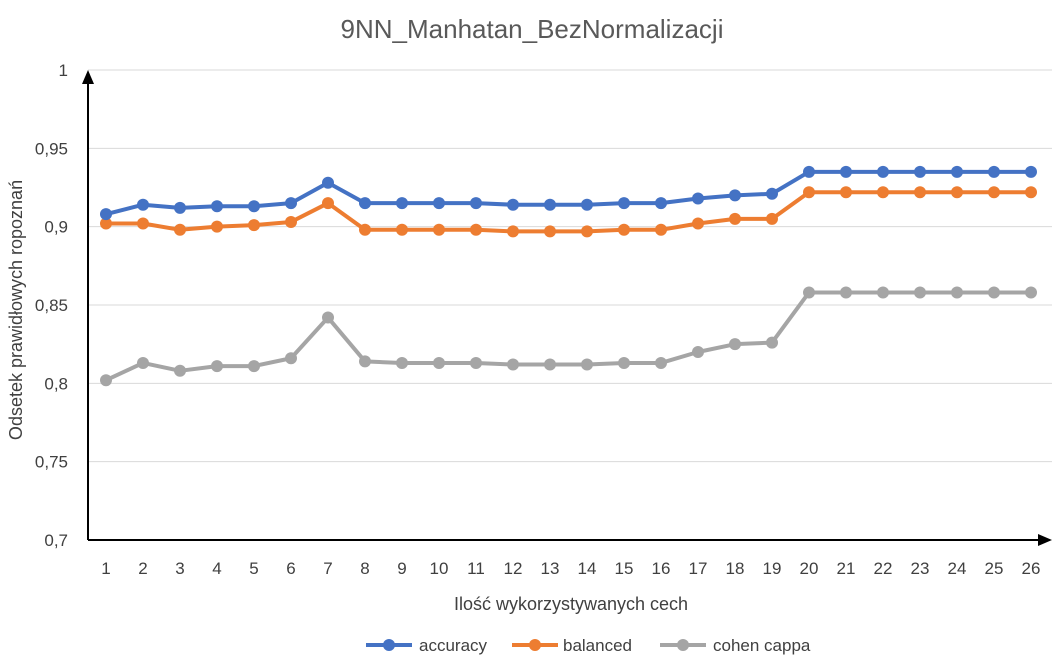 This screenshot has width=1064, height=660. I want to click on legend-label: balanced, so click(597, 645).